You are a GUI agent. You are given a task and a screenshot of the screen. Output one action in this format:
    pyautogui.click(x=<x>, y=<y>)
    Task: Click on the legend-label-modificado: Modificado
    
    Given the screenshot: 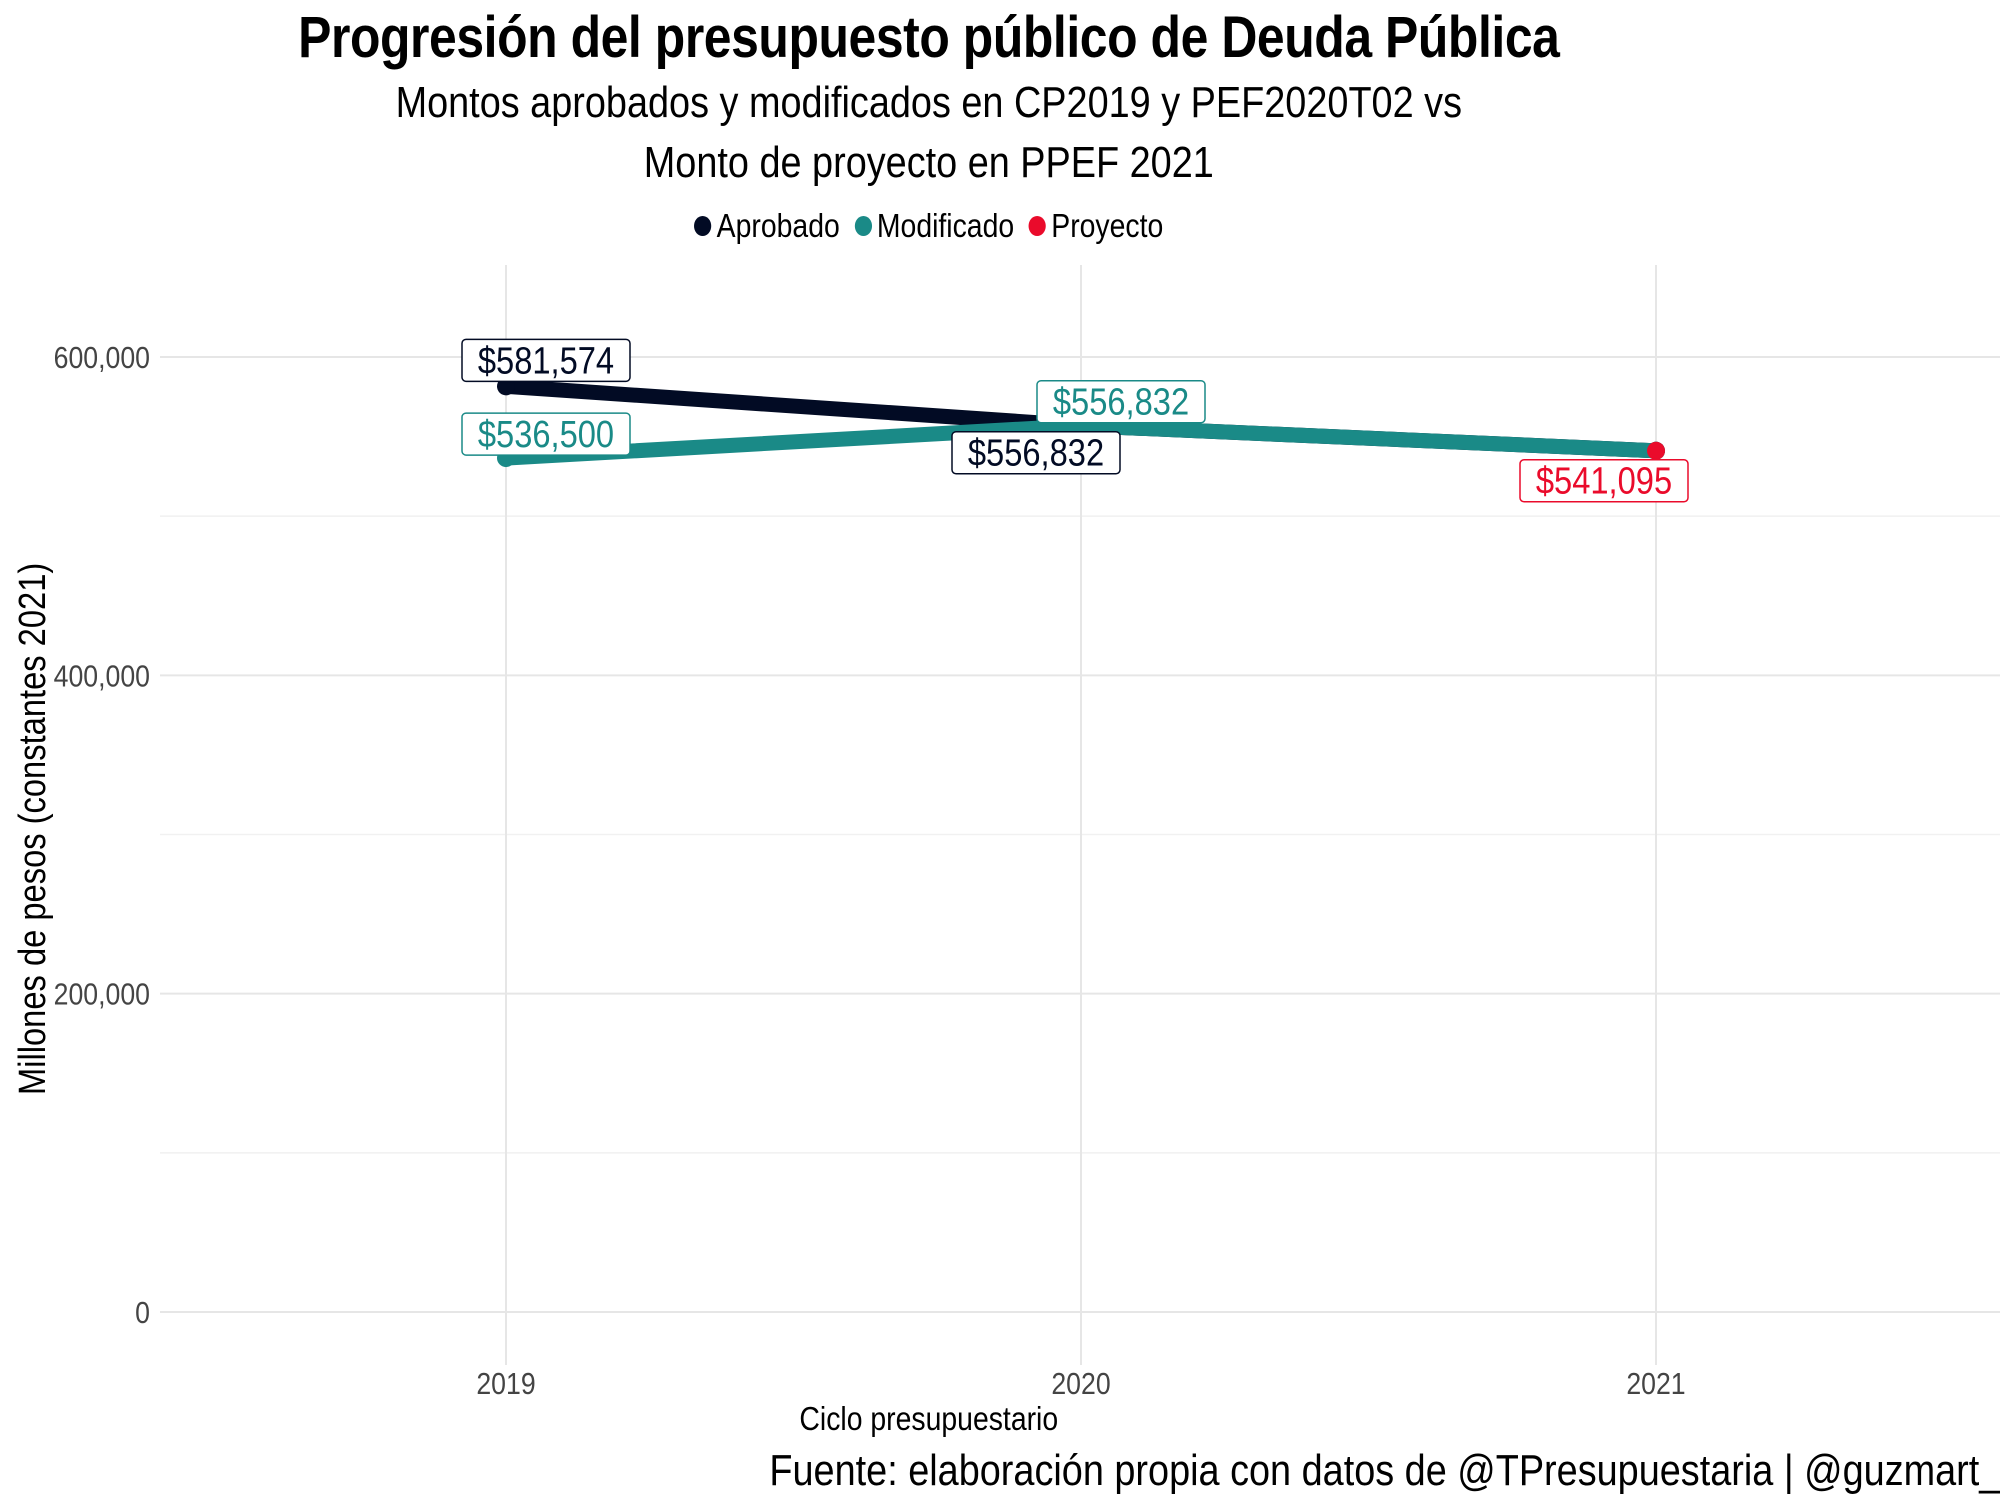 What is the action you would take?
    pyautogui.click(x=945, y=225)
    